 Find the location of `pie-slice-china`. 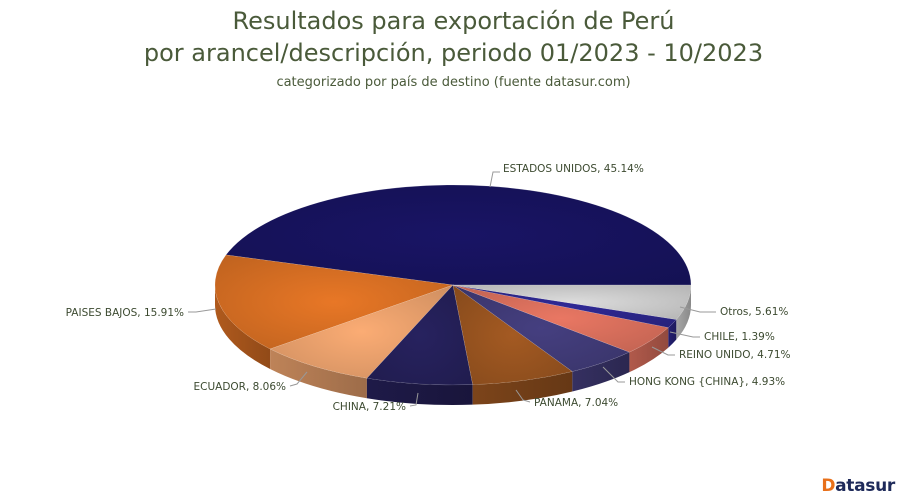

pie-slice-china is located at coordinates (420, 335).